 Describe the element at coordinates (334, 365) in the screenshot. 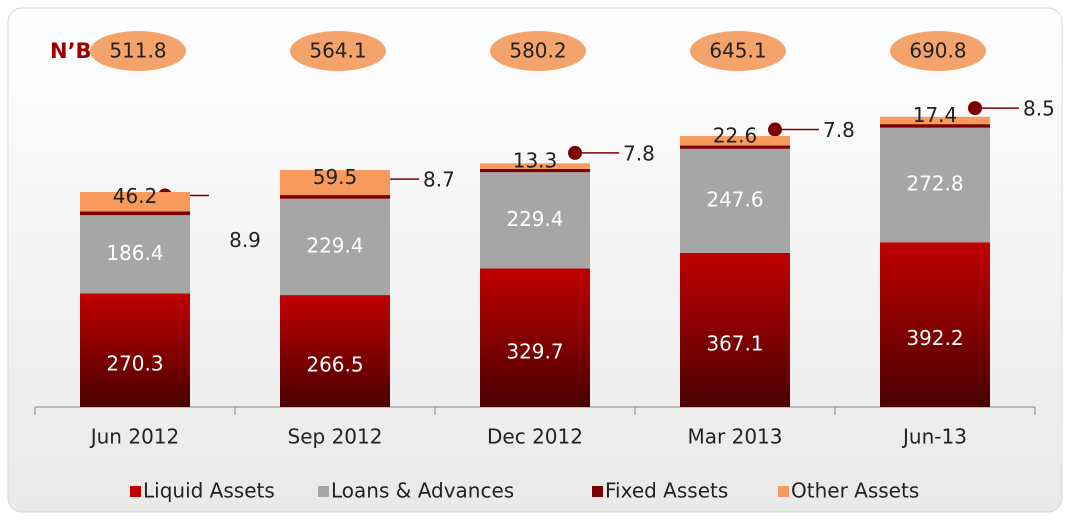

I see `data-label: 266.5` at that location.